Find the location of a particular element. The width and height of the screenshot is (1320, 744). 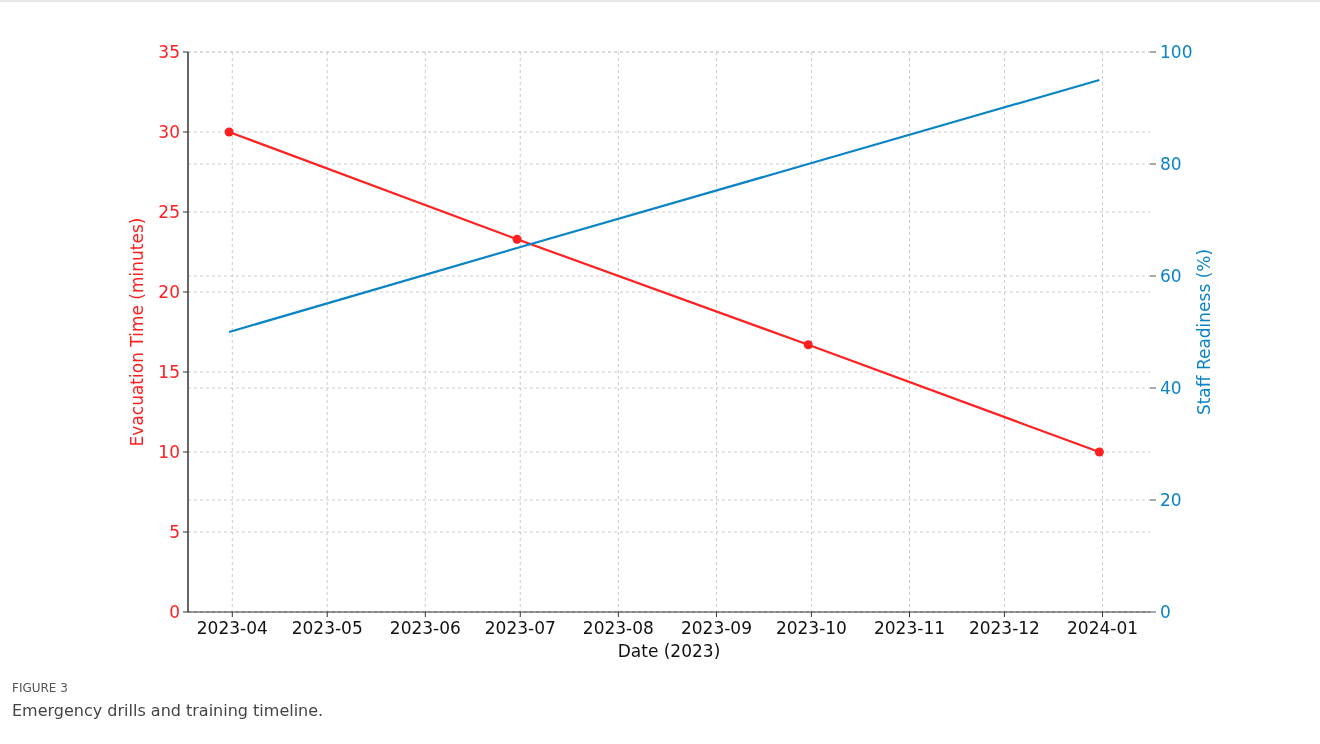

x-tick-label: 2023-06 is located at coordinates (425, 628).